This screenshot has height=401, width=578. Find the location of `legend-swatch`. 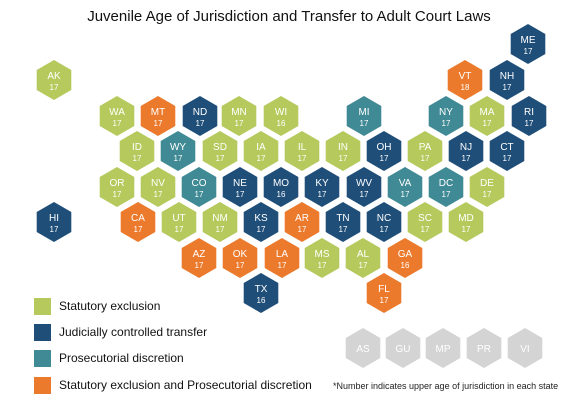

legend-swatch is located at coordinates (42, 358).